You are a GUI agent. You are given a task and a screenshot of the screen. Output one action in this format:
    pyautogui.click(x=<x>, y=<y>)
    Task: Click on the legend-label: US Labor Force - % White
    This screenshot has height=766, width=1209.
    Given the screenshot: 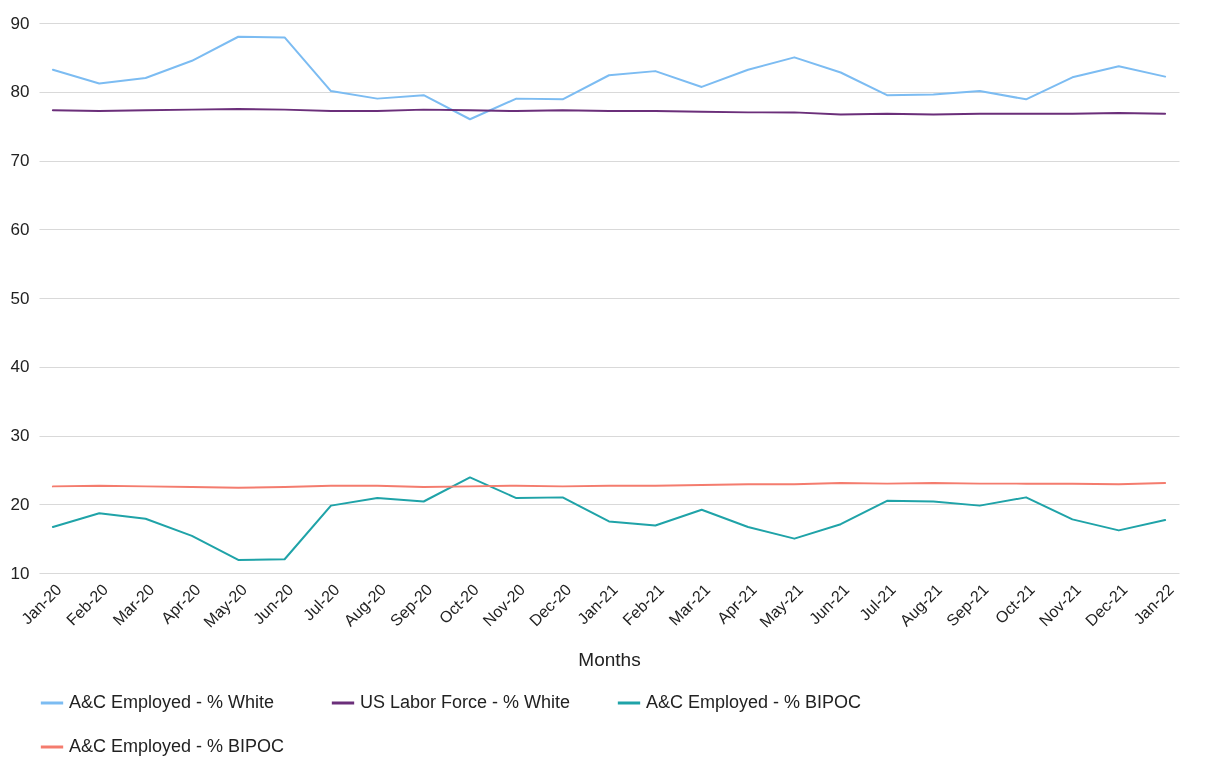 What is the action you would take?
    pyautogui.click(x=465, y=702)
    